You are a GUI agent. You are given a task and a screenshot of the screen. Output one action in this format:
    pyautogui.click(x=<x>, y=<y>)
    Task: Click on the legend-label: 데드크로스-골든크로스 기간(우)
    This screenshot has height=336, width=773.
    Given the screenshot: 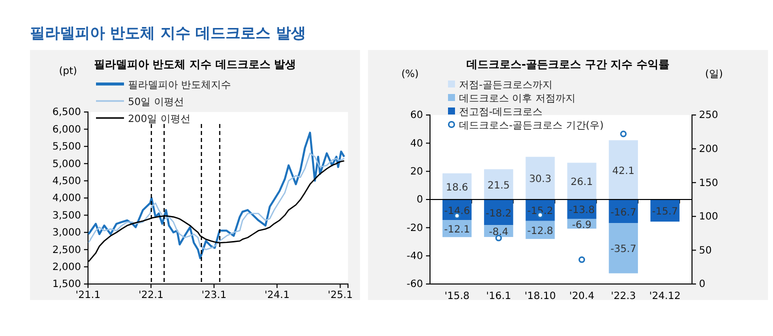 What is the action you would take?
    pyautogui.click(x=531, y=126)
    